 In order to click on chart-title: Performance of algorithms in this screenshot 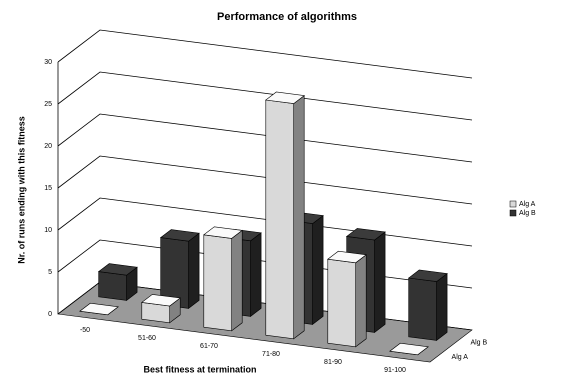, I will do `click(287, 17)`.